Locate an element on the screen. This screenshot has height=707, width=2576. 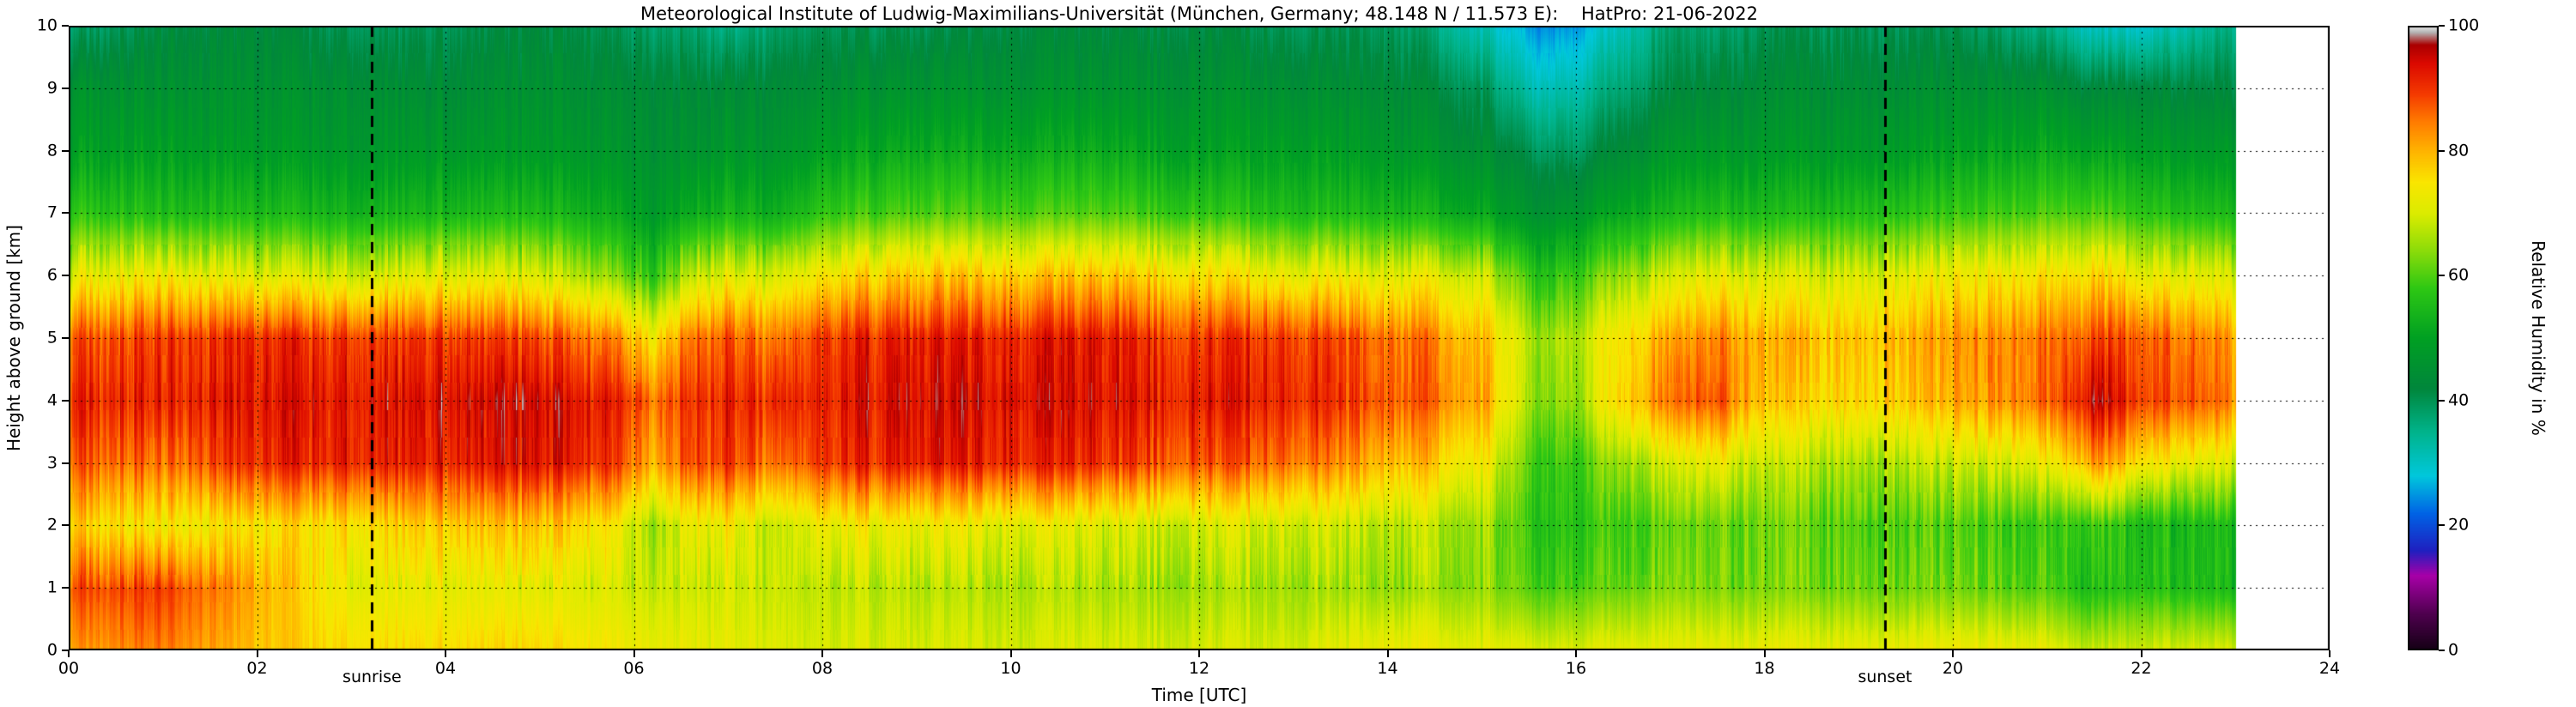
x-tick-label: 06 is located at coordinates (634, 668).